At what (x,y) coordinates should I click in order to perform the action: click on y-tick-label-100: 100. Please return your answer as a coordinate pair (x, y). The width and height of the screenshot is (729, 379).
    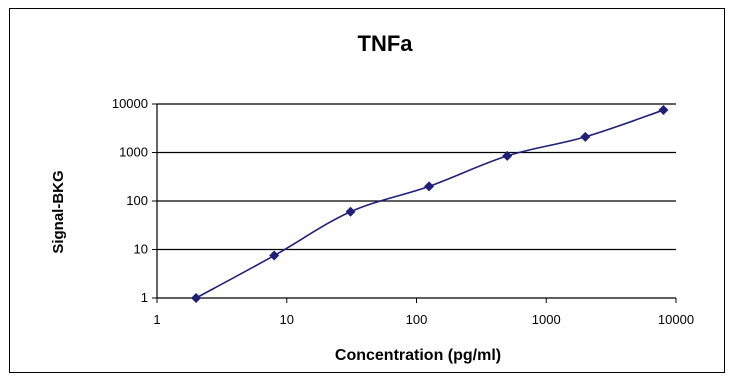
    Looking at the image, I should click on (137, 200).